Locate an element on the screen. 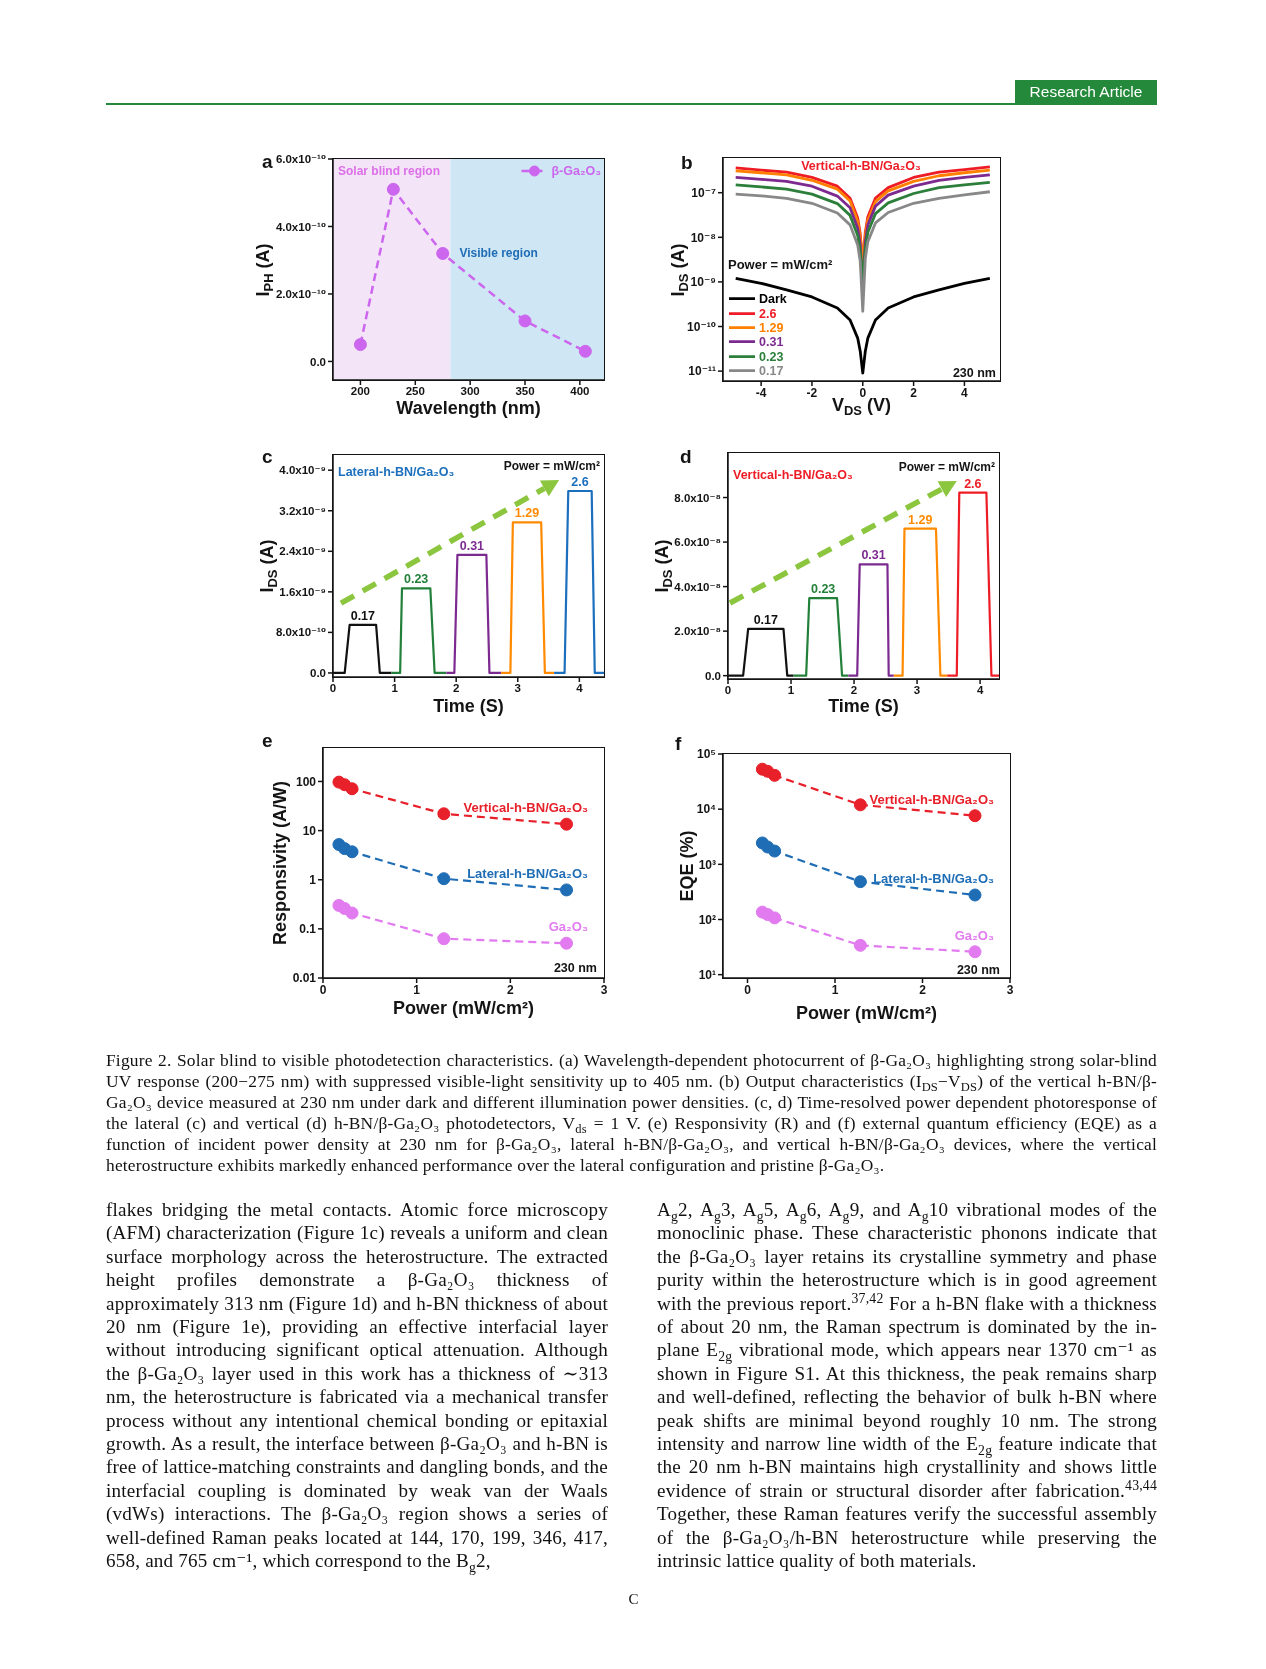  y-tick-label: 10¹ is located at coordinates (707, 974).